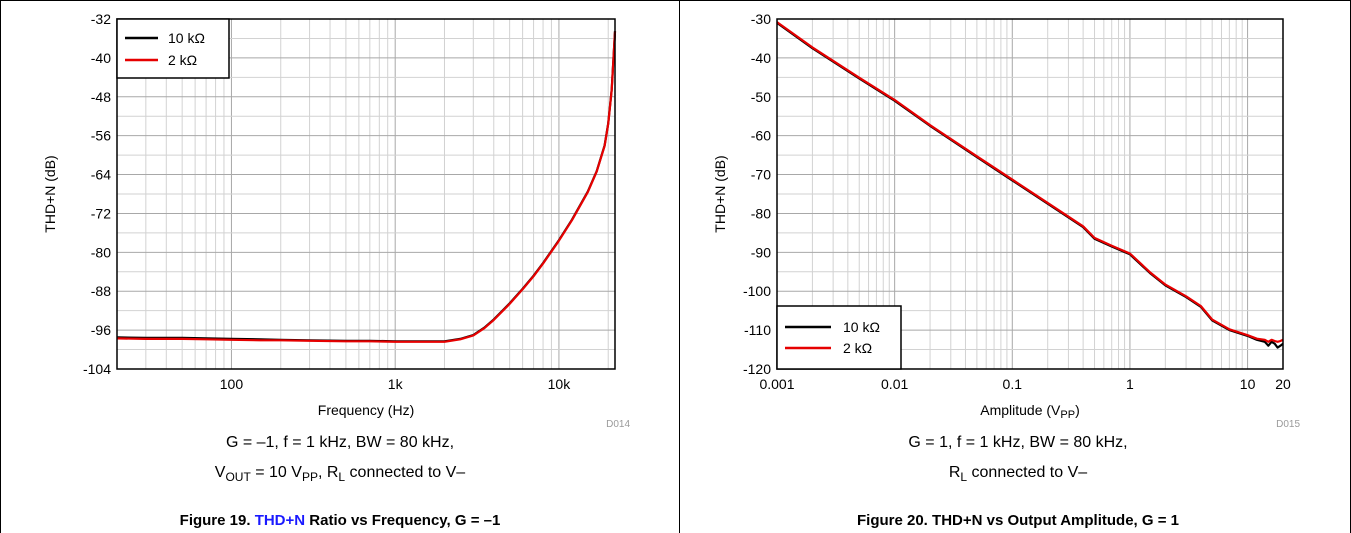 The width and height of the screenshot is (1351, 533). I want to click on chart1-y-axis-label: THD+N (dB), so click(50, 193).